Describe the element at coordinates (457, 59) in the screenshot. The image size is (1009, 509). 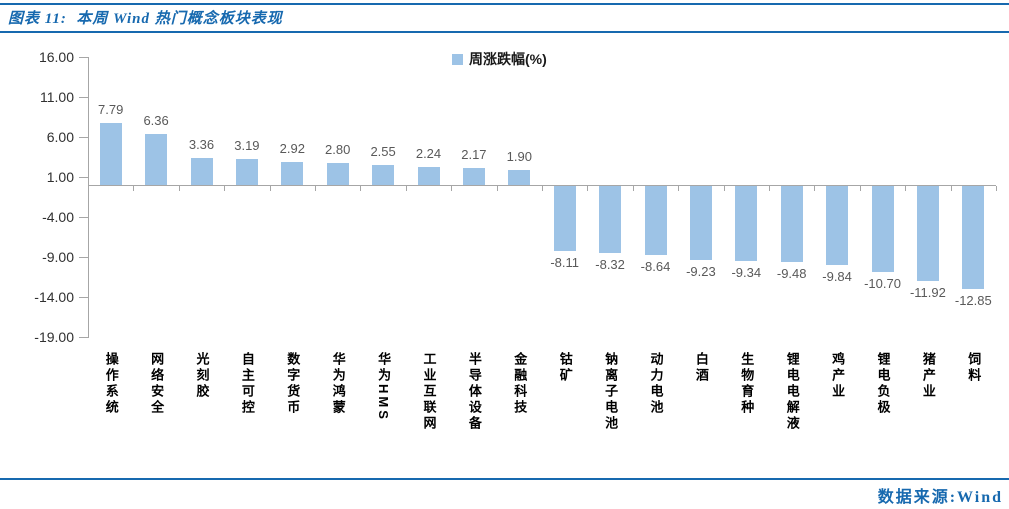
I see `legend-swatch-icon` at that location.